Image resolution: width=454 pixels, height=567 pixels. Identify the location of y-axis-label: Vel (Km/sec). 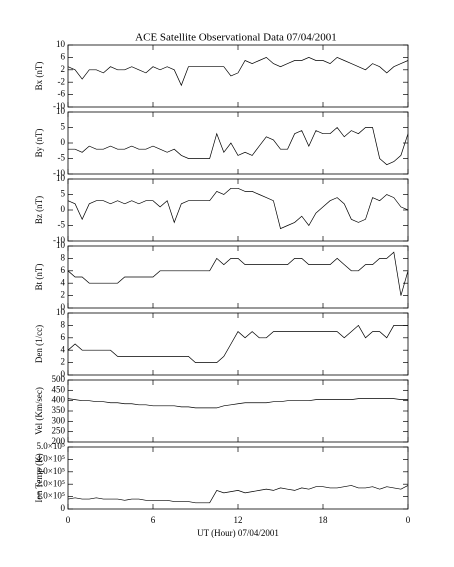
(39, 411).